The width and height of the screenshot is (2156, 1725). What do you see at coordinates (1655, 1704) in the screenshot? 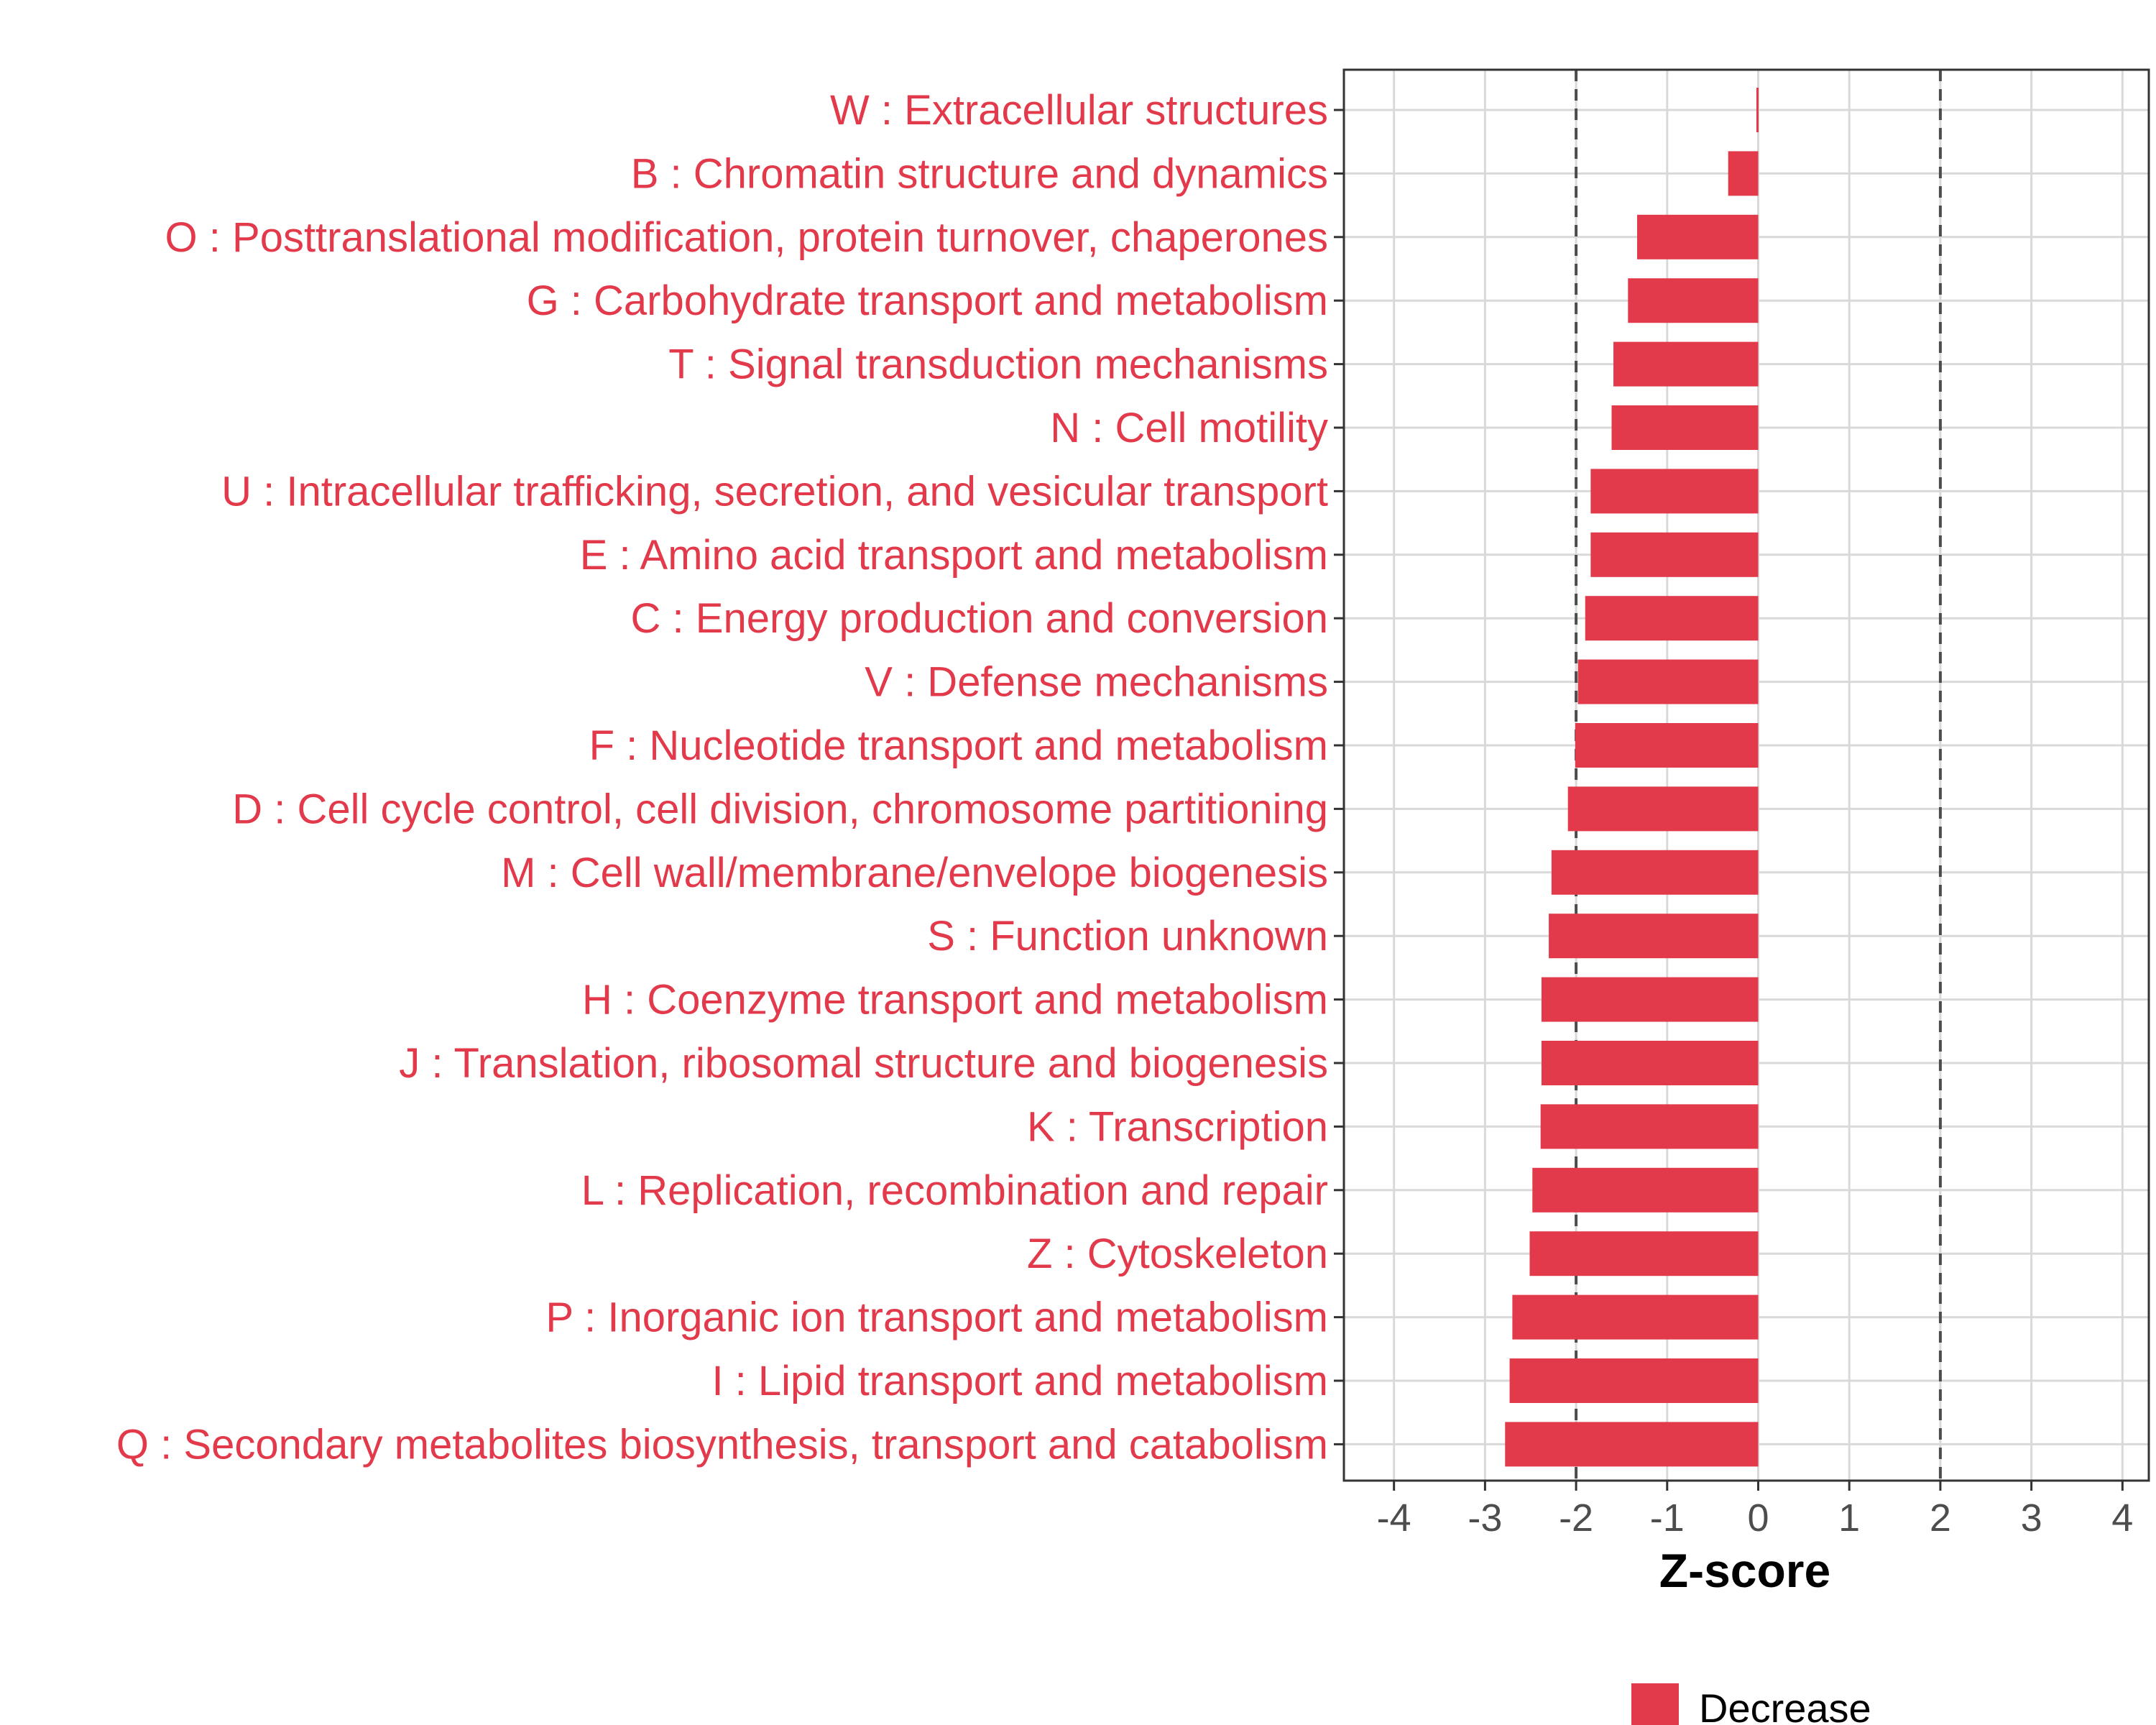
I see `legend-swatch-decrease` at bounding box center [1655, 1704].